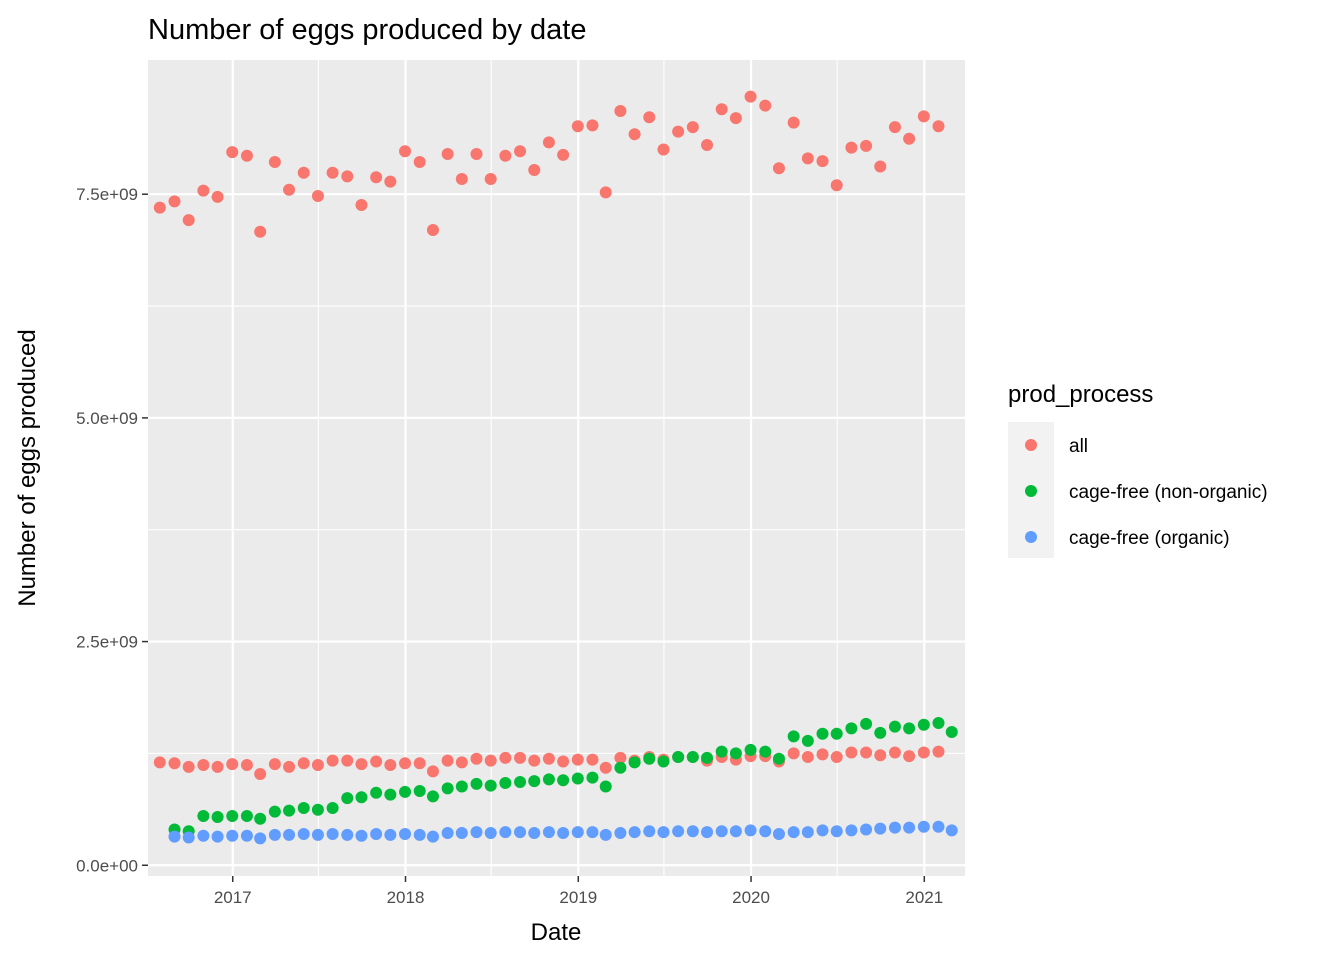 Image resolution: width=1344 pixels, height=960 pixels. What do you see at coordinates (27, 468) in the screenshot?
I see `y-axis-title: Number of eggs produced` at bounding box center [27, 468].